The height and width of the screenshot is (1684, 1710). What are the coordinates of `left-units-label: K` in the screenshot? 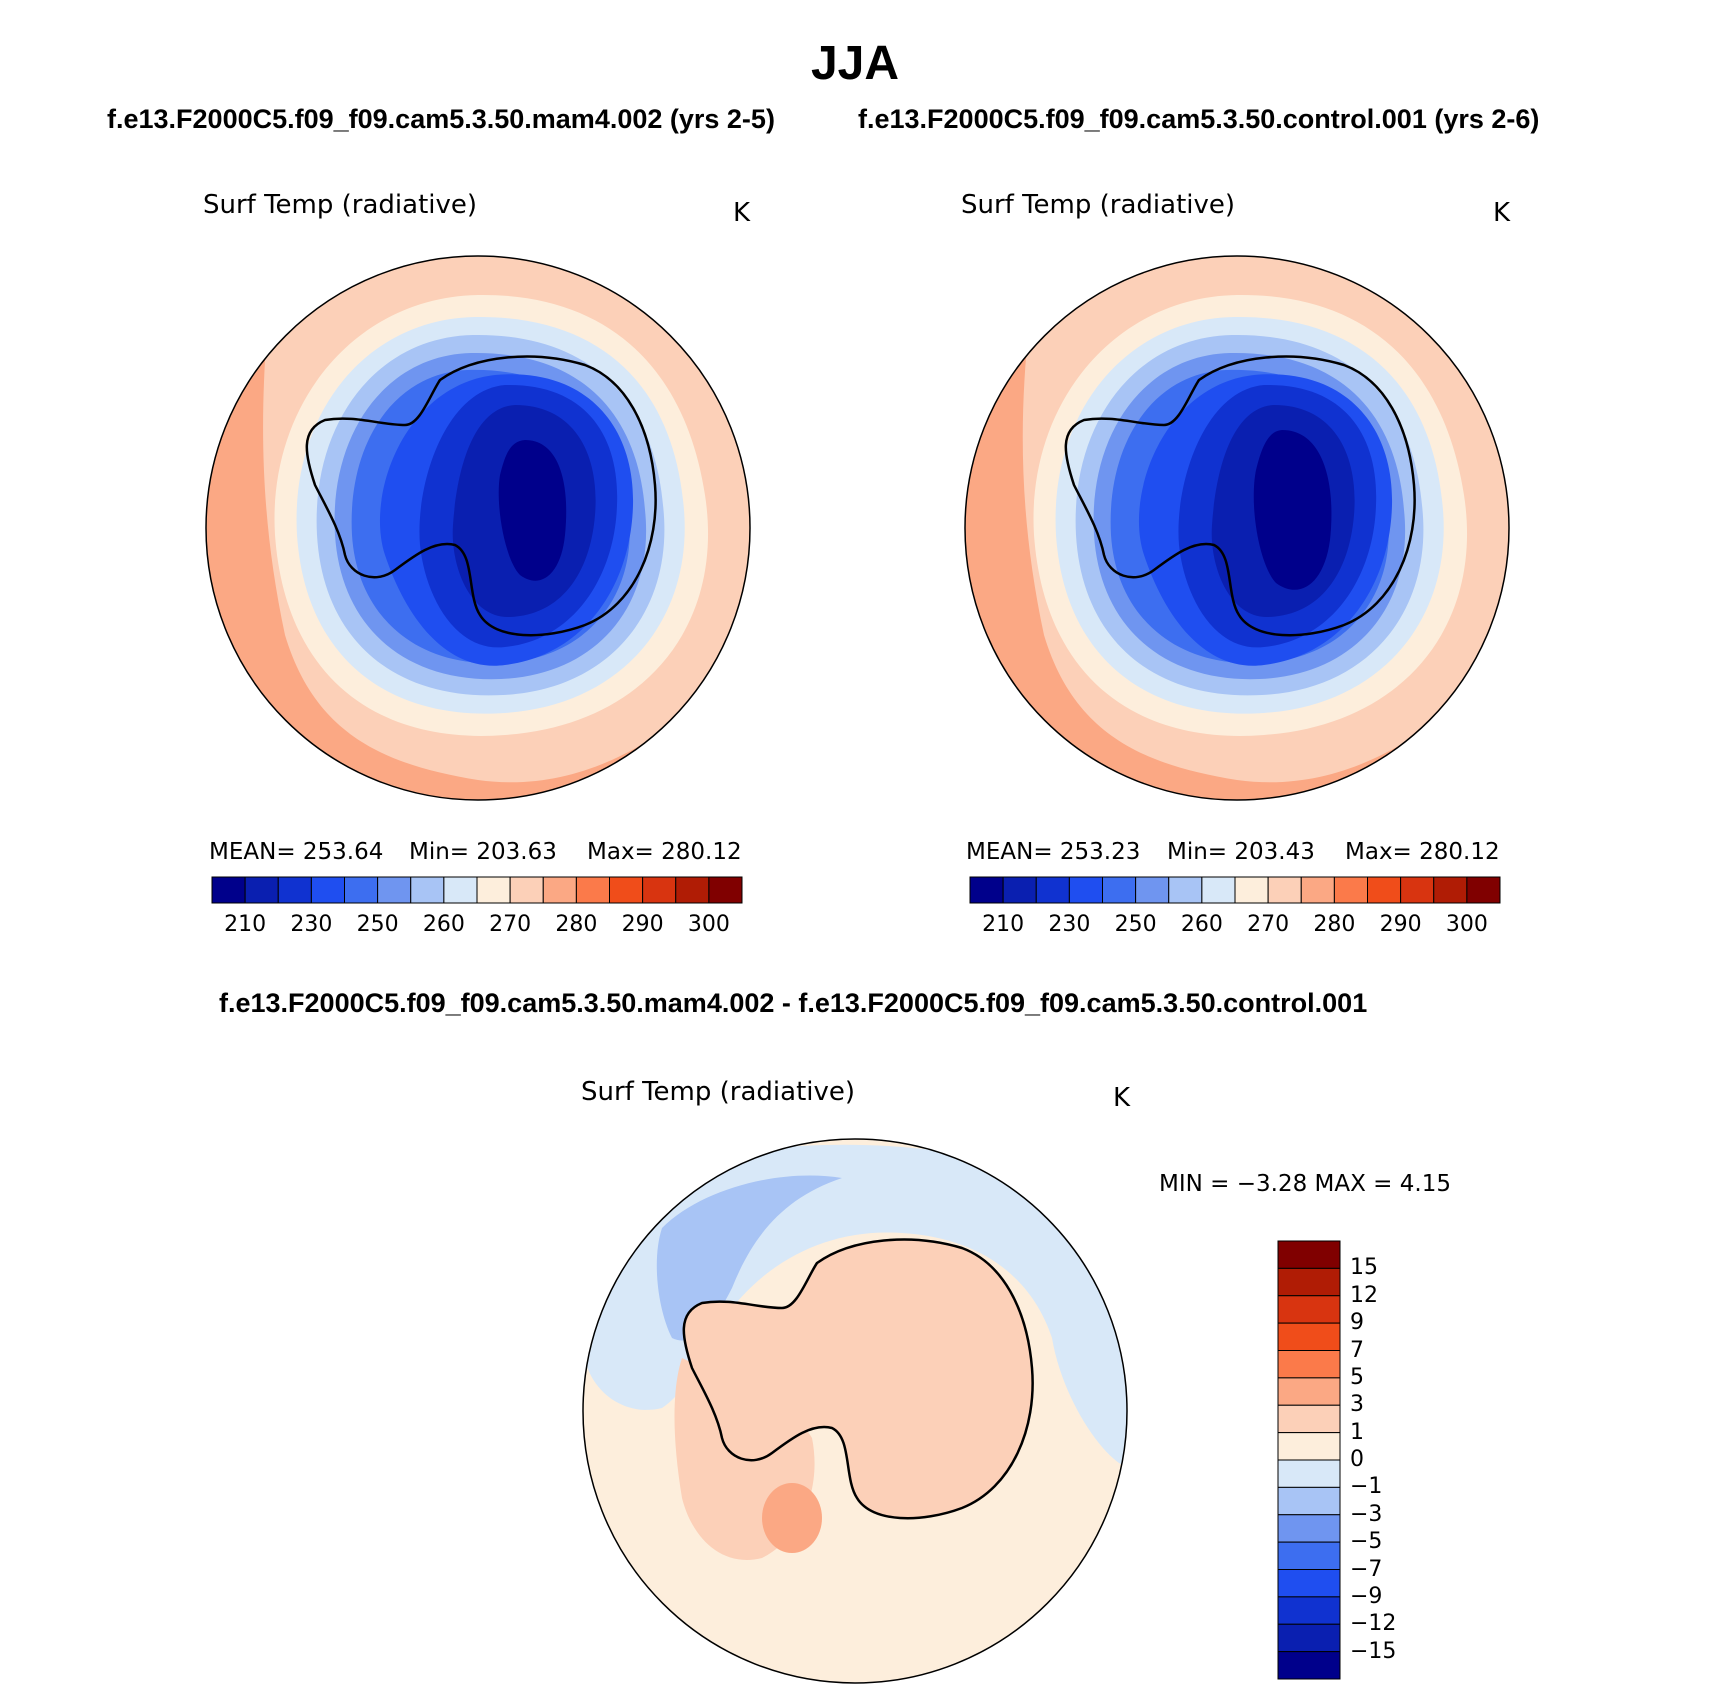 It's located at (742, 213).